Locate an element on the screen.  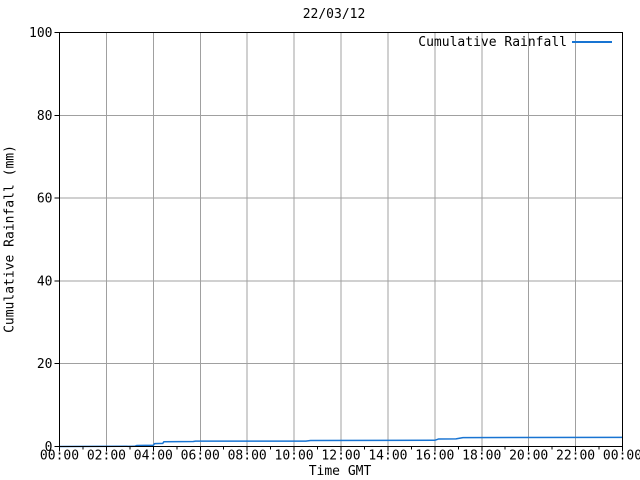
y-tick-label: 20 is located at coordinates (45, 364).